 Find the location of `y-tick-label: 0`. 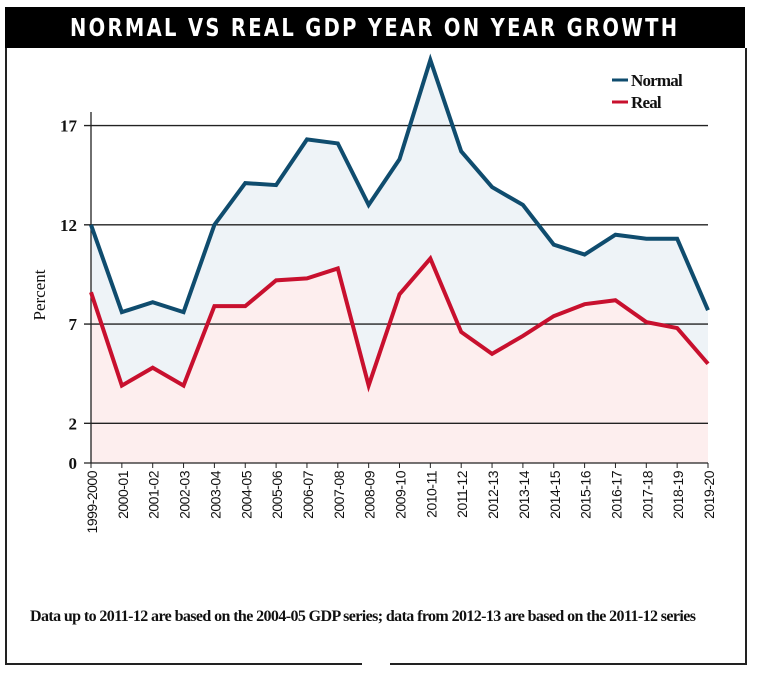

y-tick-label: 0 is located at coordinates (73, 463).